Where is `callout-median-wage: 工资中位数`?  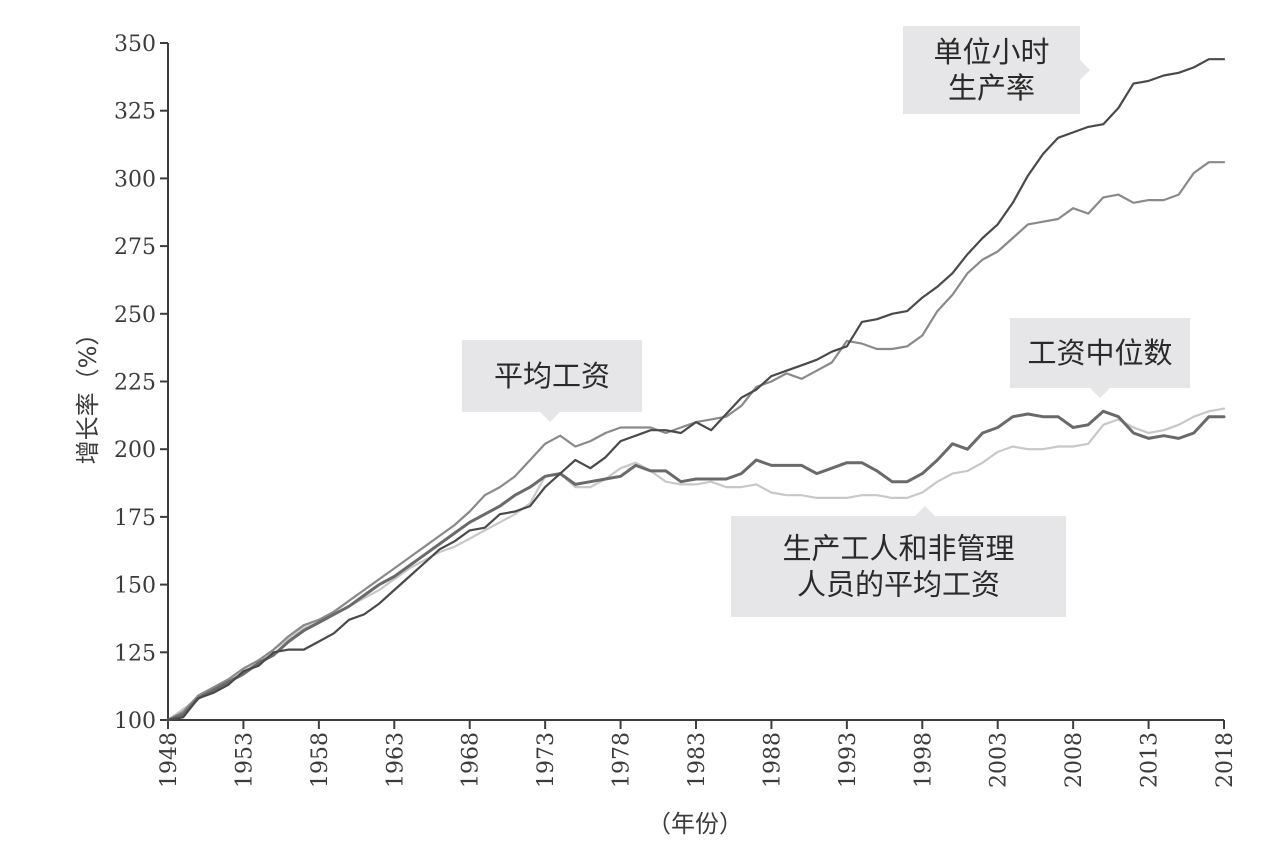
callout-median-wage: 工资中位数 is located at coordinates (1100, 358).